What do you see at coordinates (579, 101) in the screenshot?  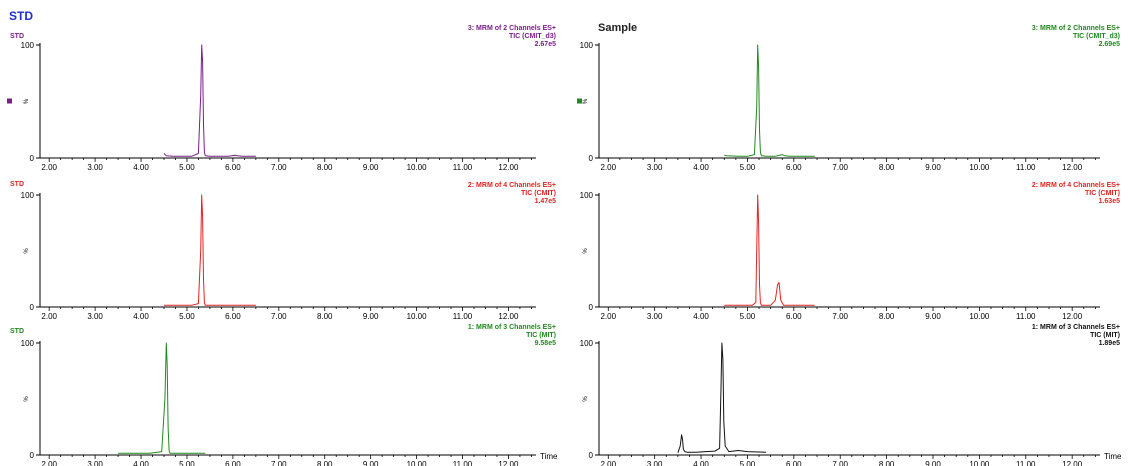 I see `channel-marker` at bounding box center [579, 101].